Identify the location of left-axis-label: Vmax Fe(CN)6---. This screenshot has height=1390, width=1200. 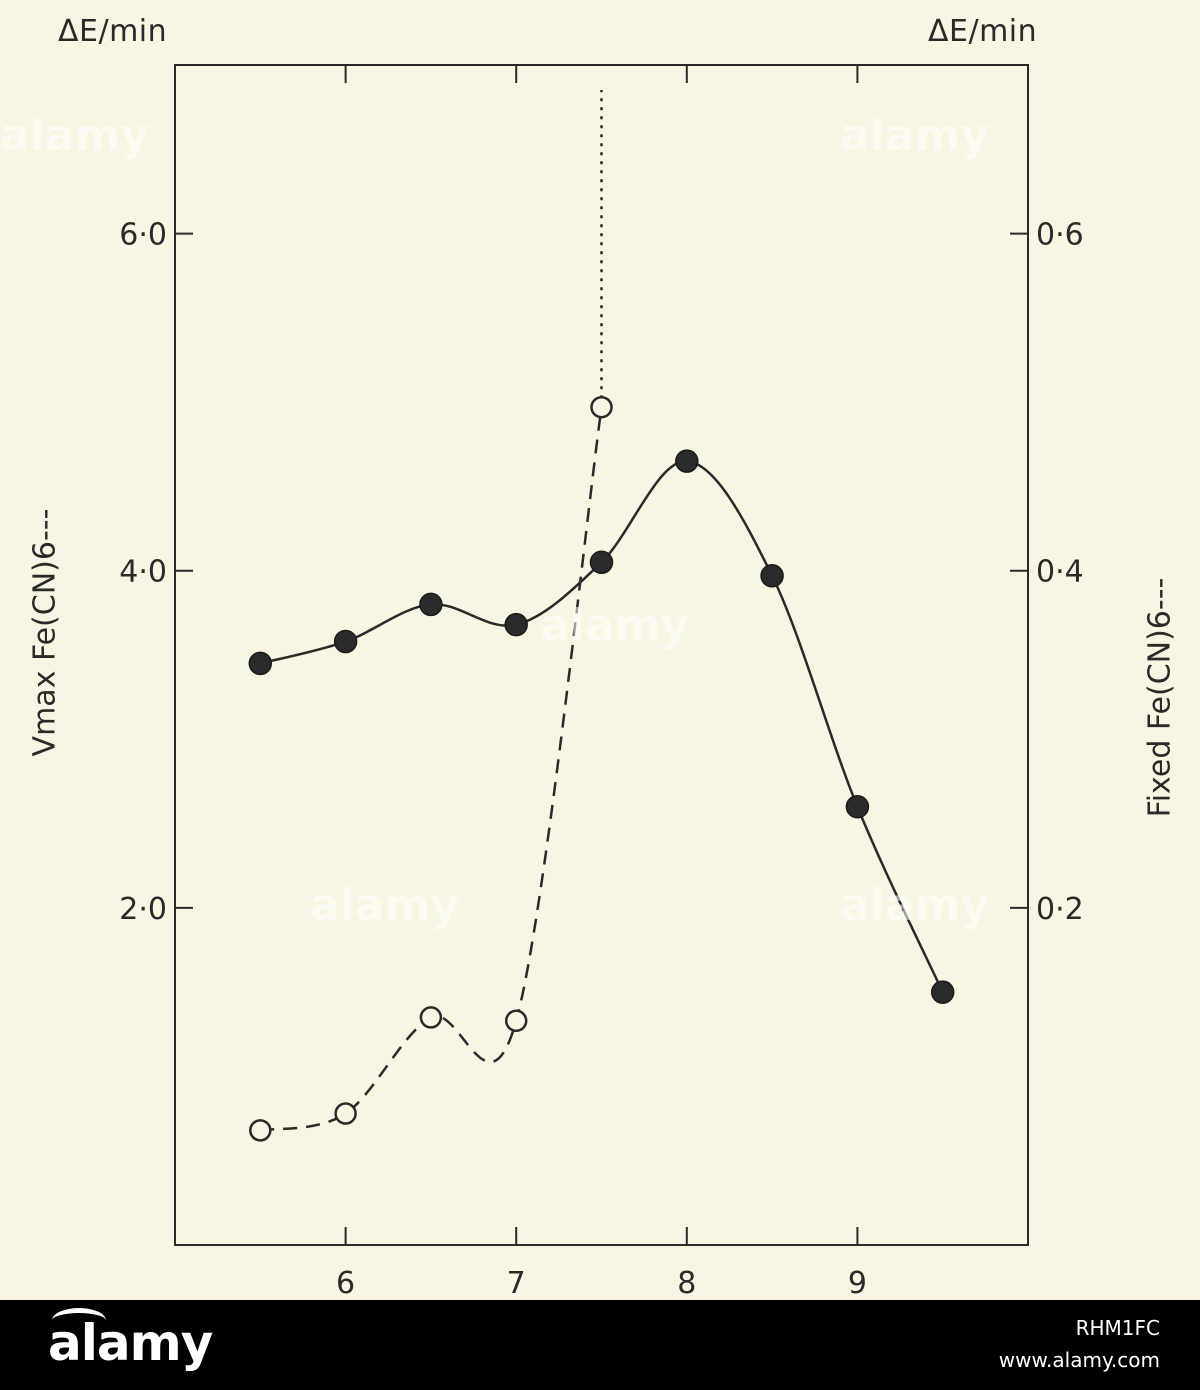
(45, 632).